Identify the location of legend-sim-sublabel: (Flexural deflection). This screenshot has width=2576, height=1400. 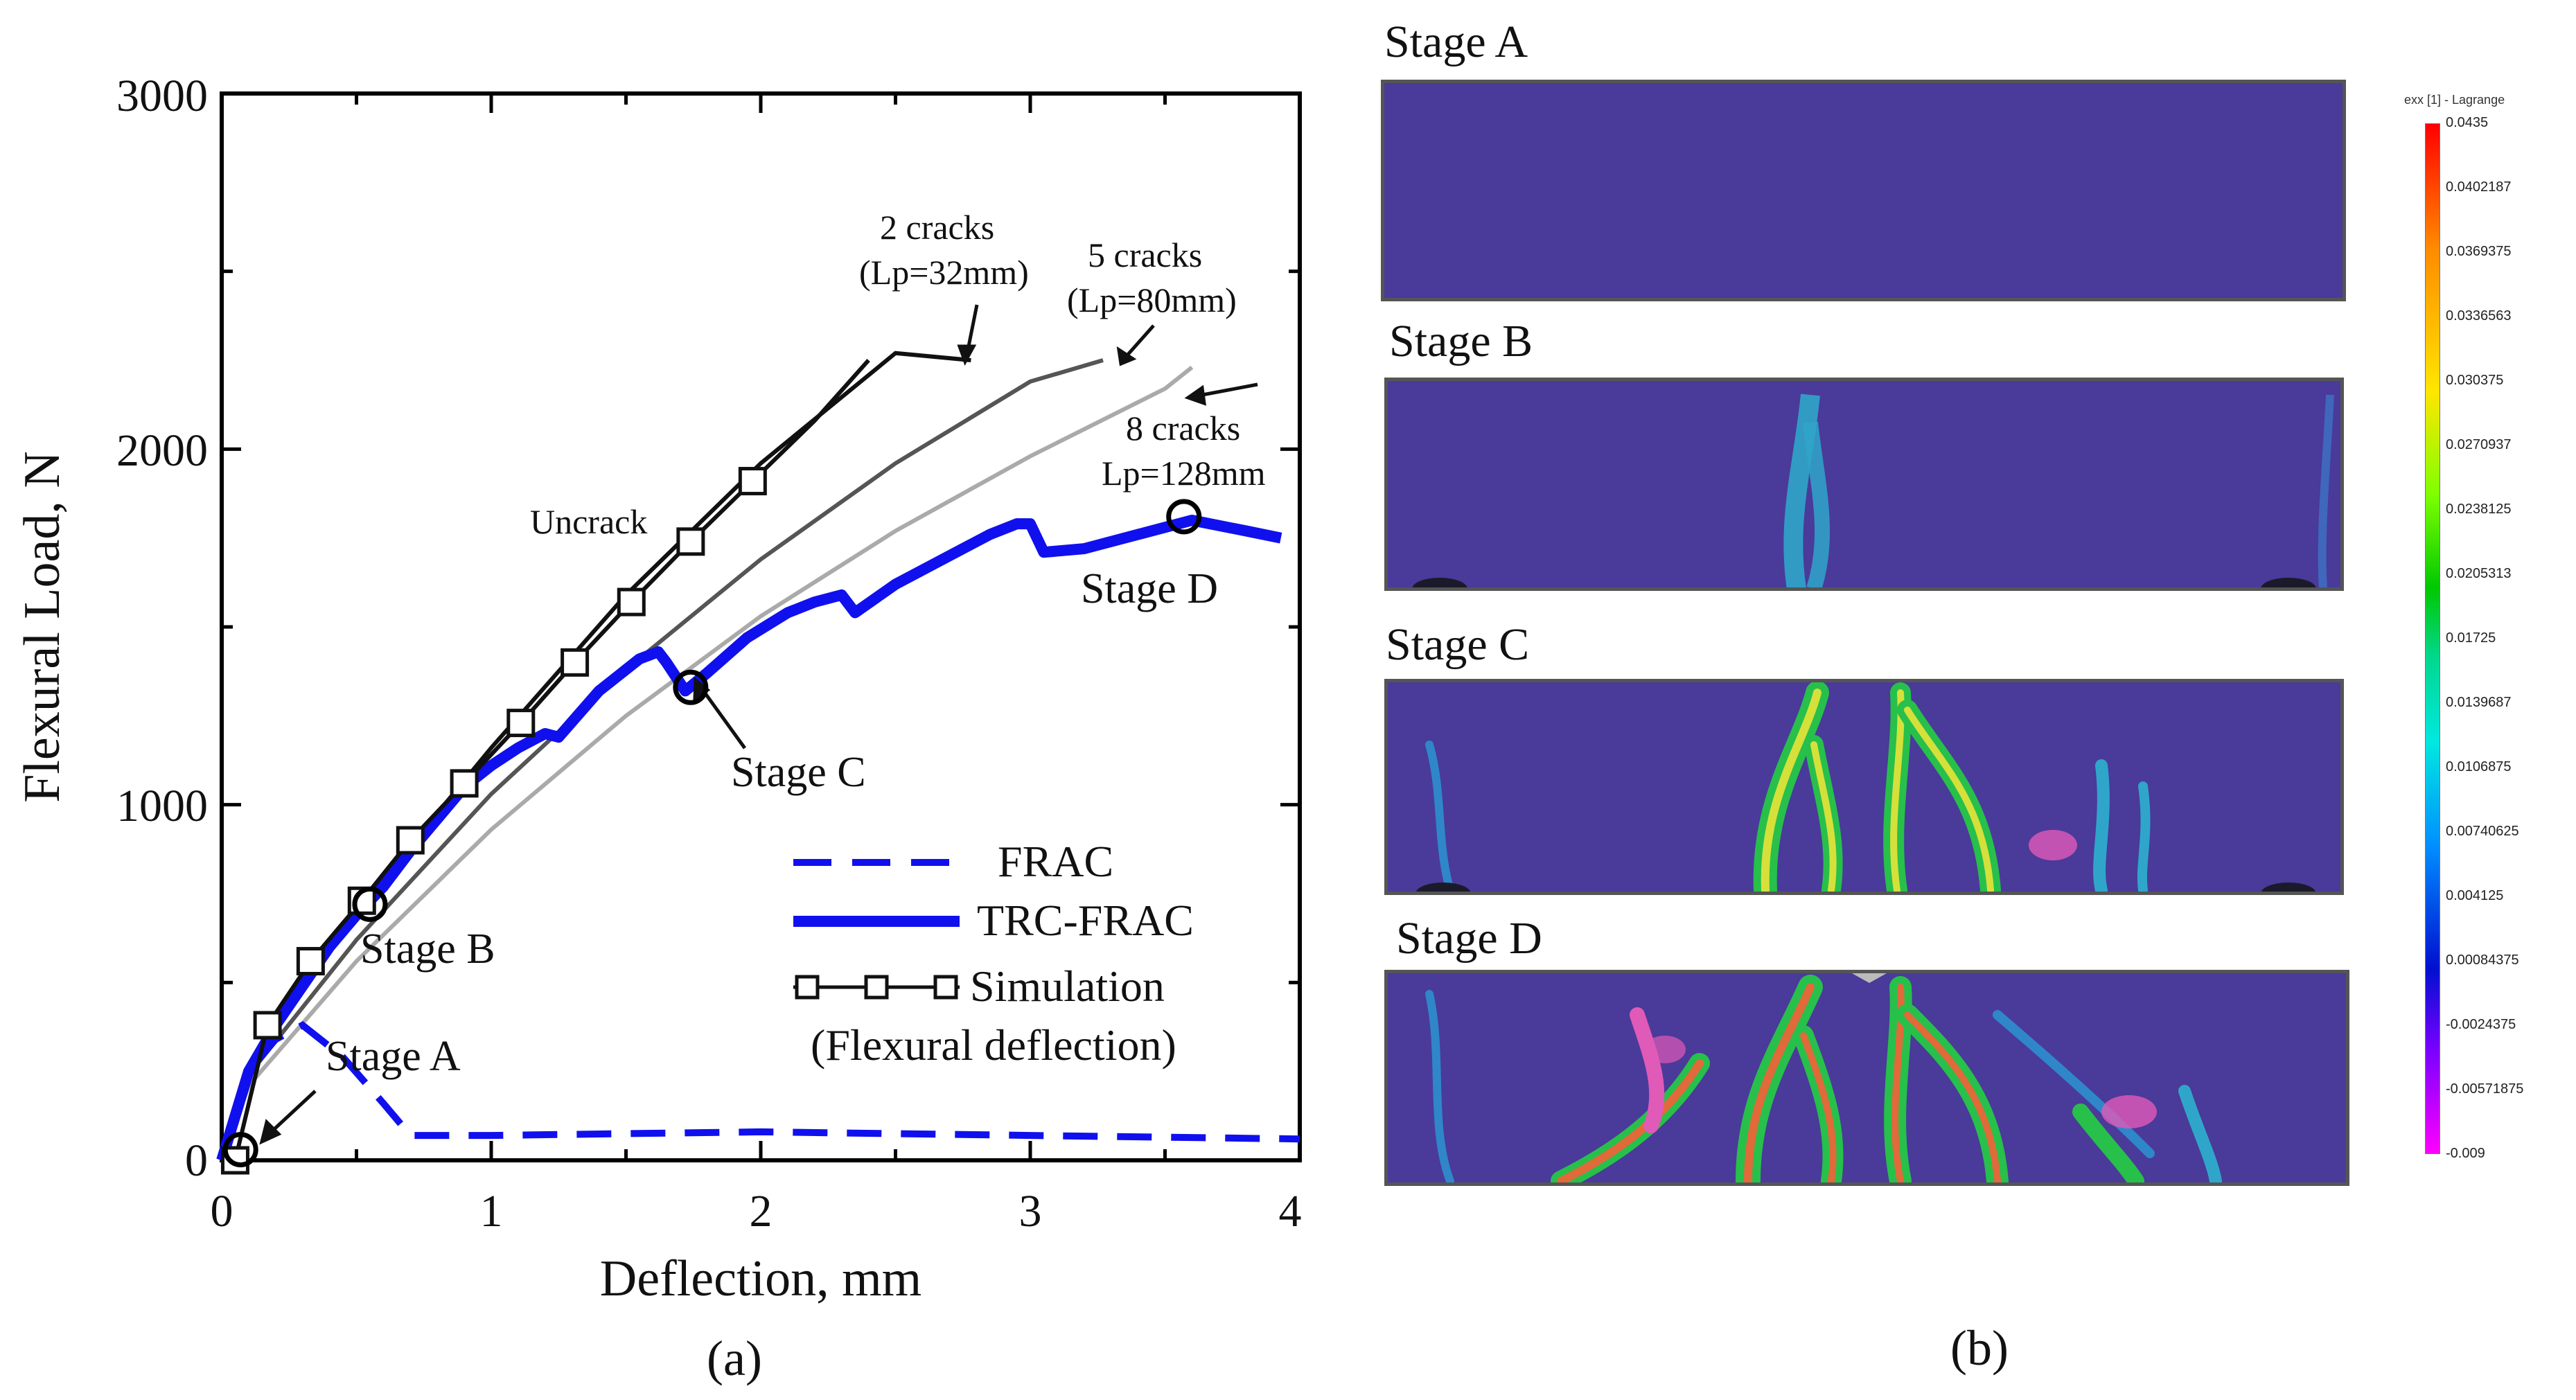
(993, 1045).